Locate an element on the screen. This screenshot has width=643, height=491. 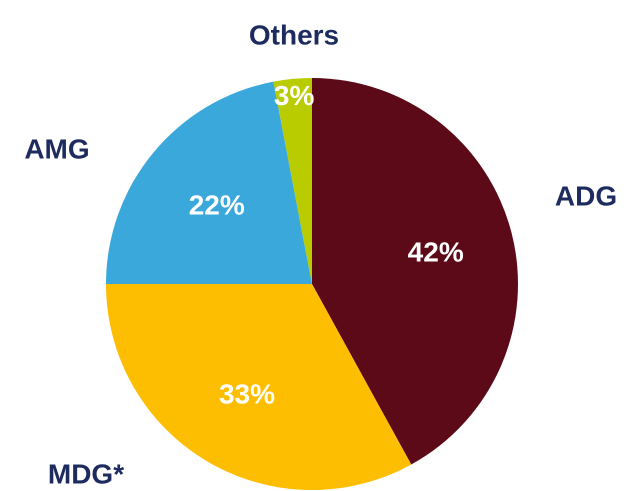
slice-percent-label: 42% is located at coordinates (436, 252).